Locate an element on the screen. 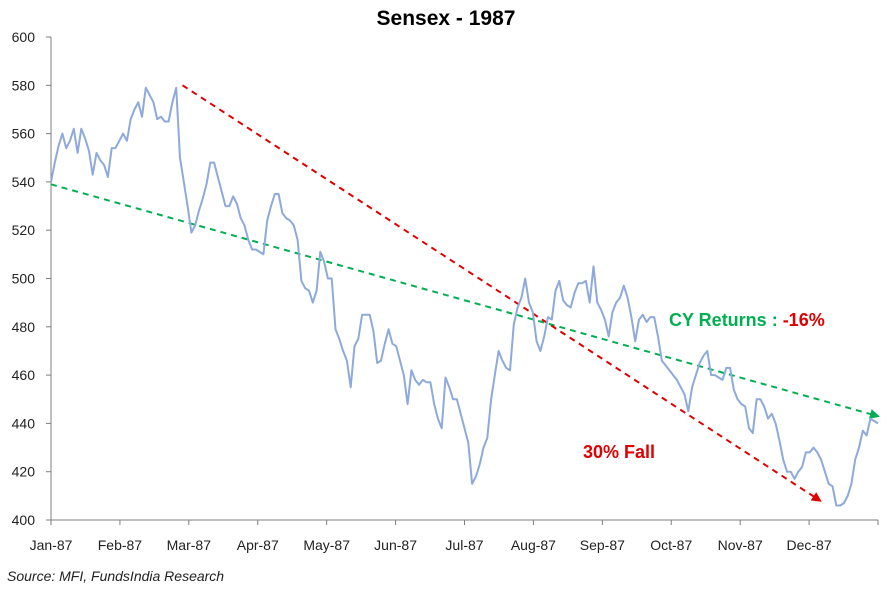 The width and height of the screenshot is (892, 591). source-note: Source: MFI, FundsIndia Research is located at coordinates (116, 576).